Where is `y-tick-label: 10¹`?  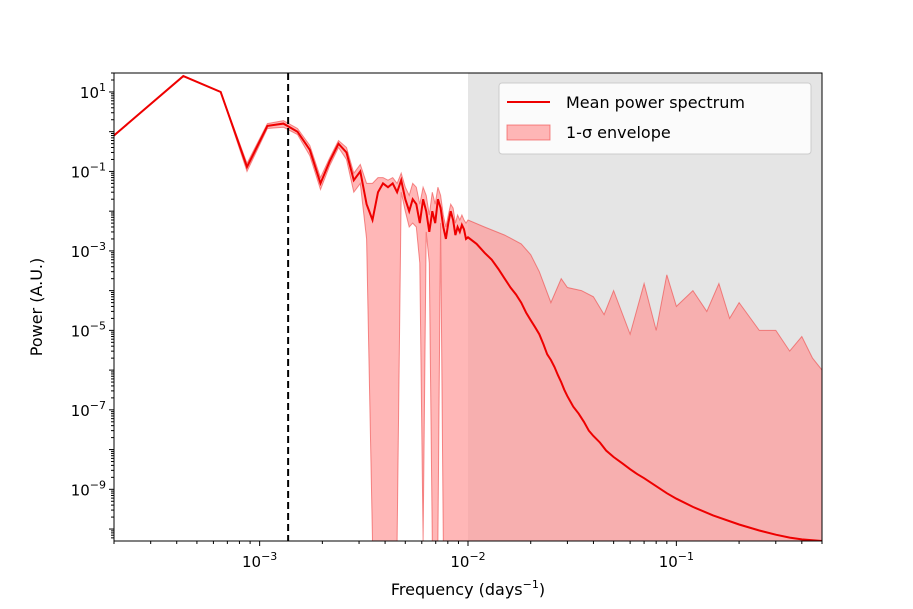 y-tick-label: 10¹ is located at coordinates (93, 91).